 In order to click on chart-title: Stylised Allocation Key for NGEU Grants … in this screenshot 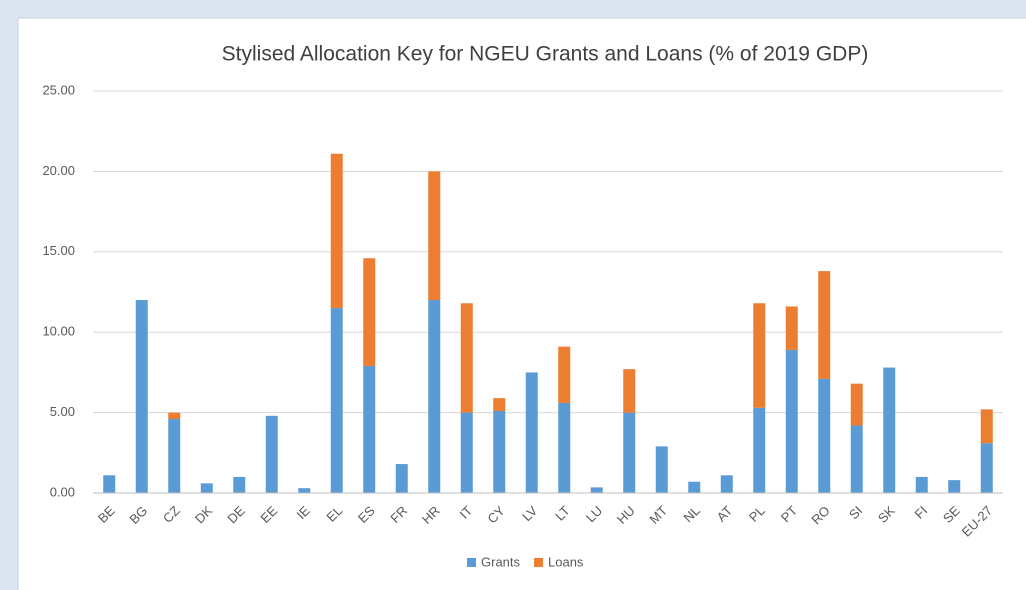, I will do `click(545, 54)`.